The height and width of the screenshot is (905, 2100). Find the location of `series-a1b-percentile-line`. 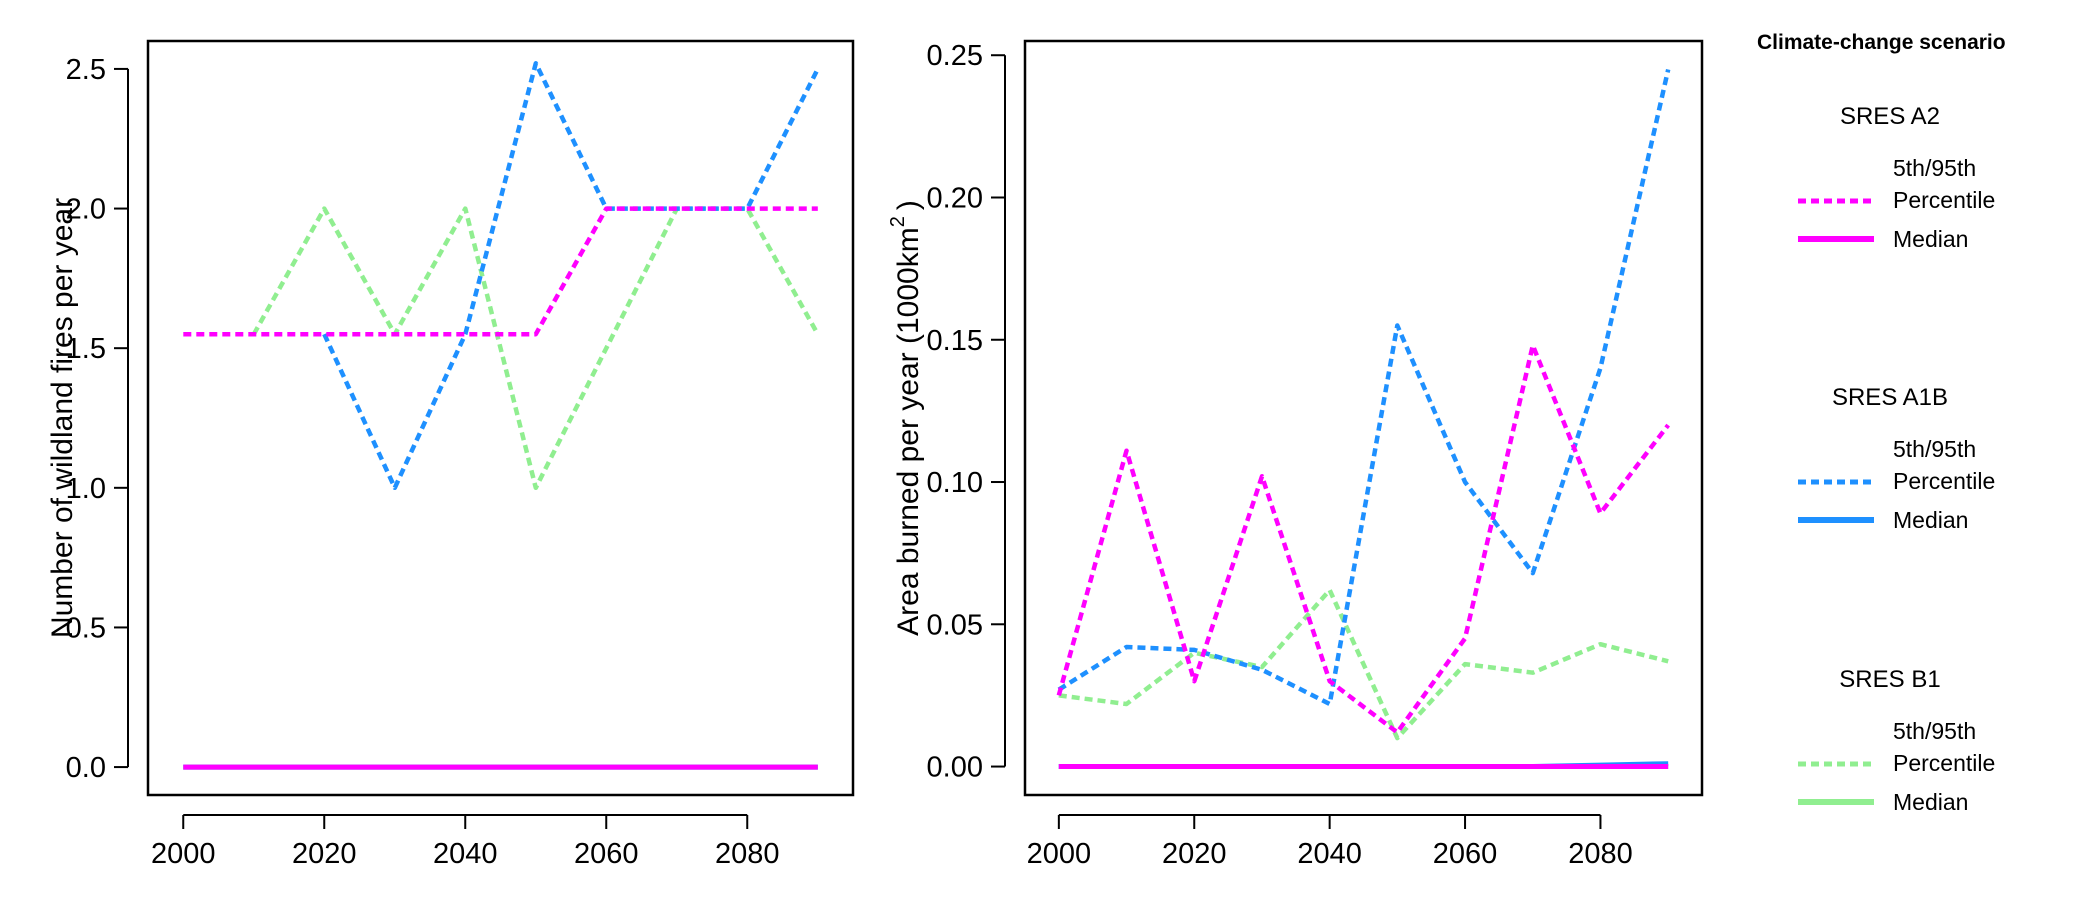

series-a1b-percentile-line is located at coordinates (571, 276).